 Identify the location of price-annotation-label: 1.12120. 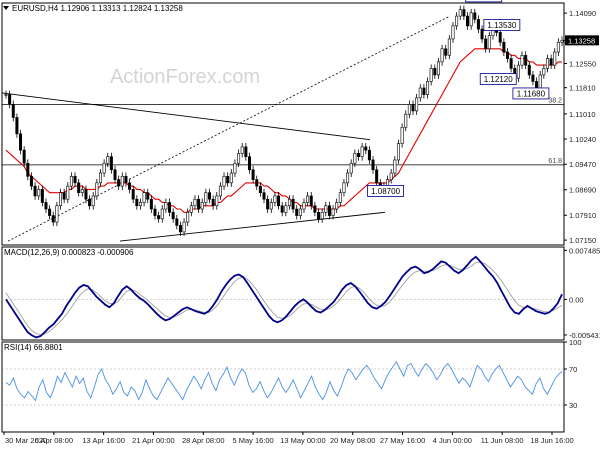
(498, 79).